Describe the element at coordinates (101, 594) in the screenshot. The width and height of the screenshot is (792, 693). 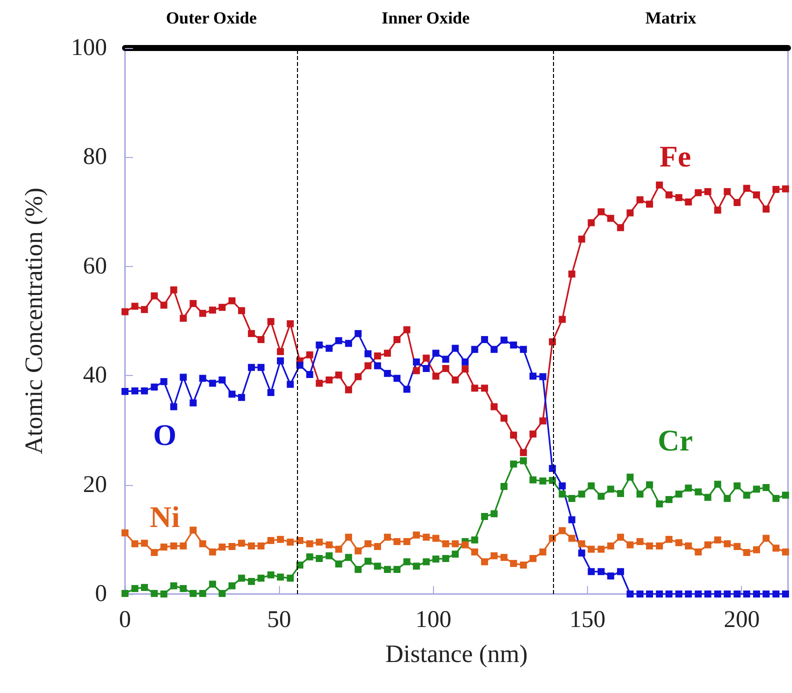
I see `y-tick-label: 0` at that location.